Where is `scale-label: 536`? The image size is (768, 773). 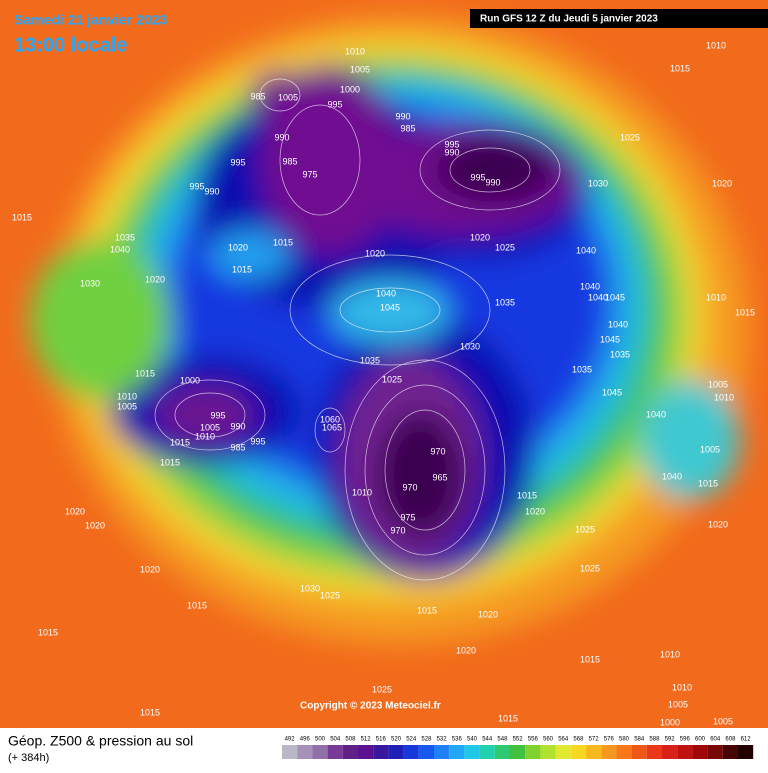 scale-label: 536 is located at coordinates (457, 740).